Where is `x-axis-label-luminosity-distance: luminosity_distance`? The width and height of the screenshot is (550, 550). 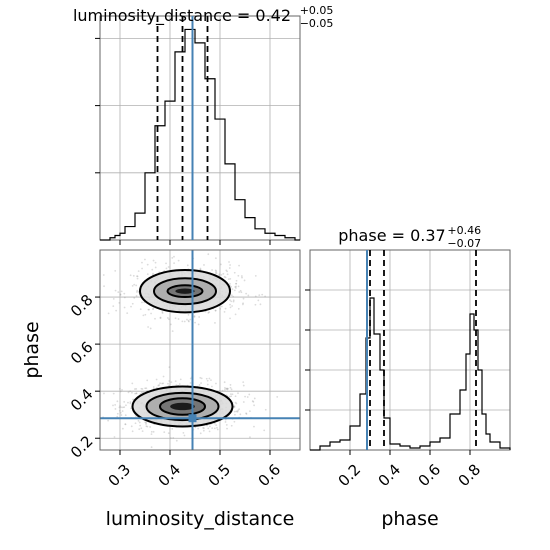 x-axis-label-luminosity-distance: luminosity_distance is located at coordinates (200, 519).